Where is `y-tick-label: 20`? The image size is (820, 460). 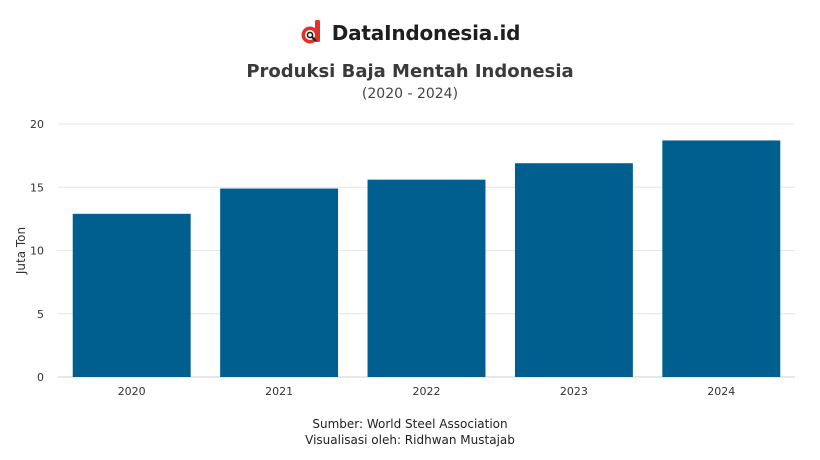 y-tick-label: 20 is located at coordinates (37, 124).